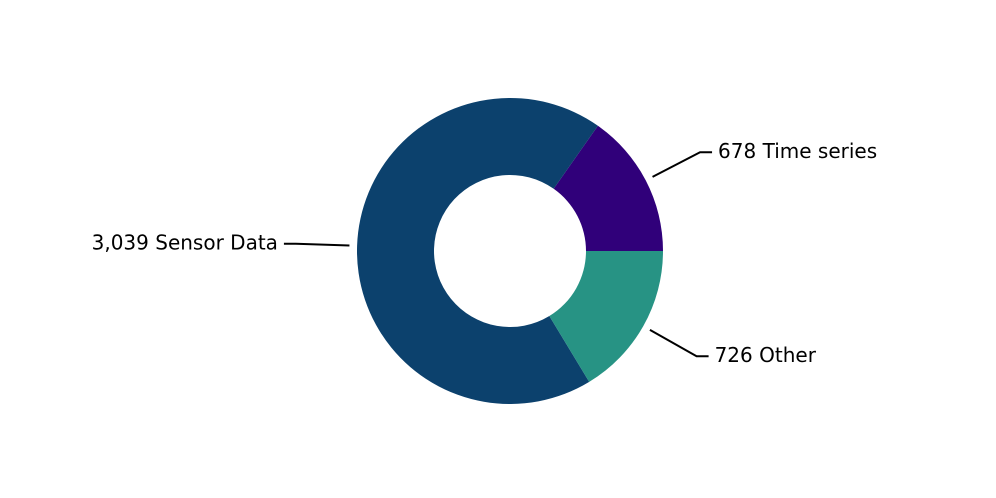 The width and height of the screenshot is (996, 498). I want to click on slice-label: 726 Other, so click(766, 355).